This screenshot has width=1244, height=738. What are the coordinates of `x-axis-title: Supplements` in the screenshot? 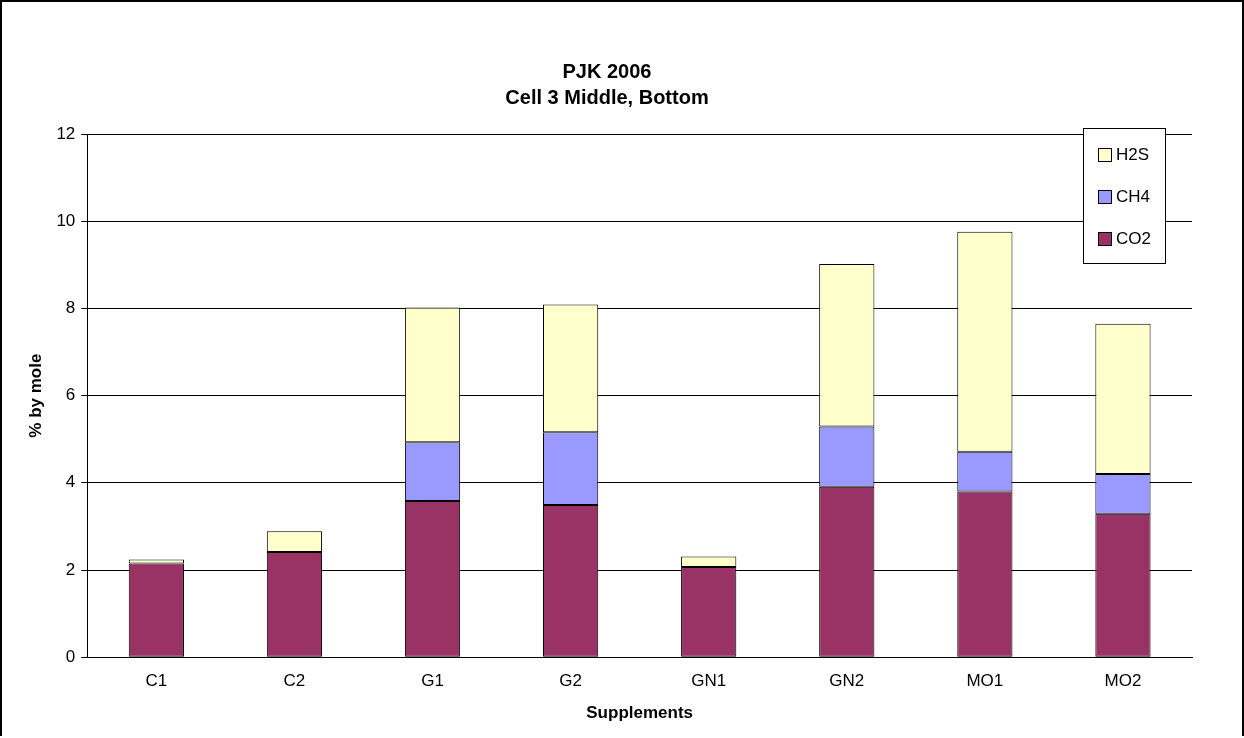 It's located at (640, 713).